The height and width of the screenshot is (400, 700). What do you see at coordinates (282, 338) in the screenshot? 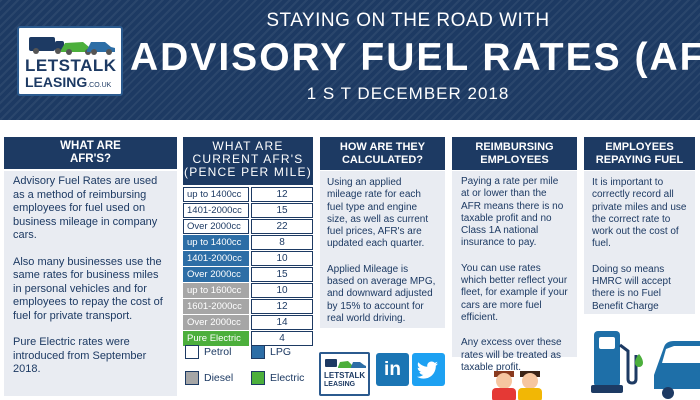
I see `rate-value: 4` at bounding box center [282, 338].